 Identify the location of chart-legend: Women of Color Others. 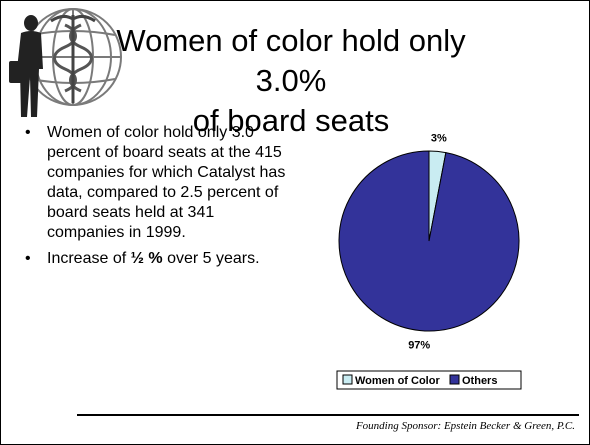
(429, 380).